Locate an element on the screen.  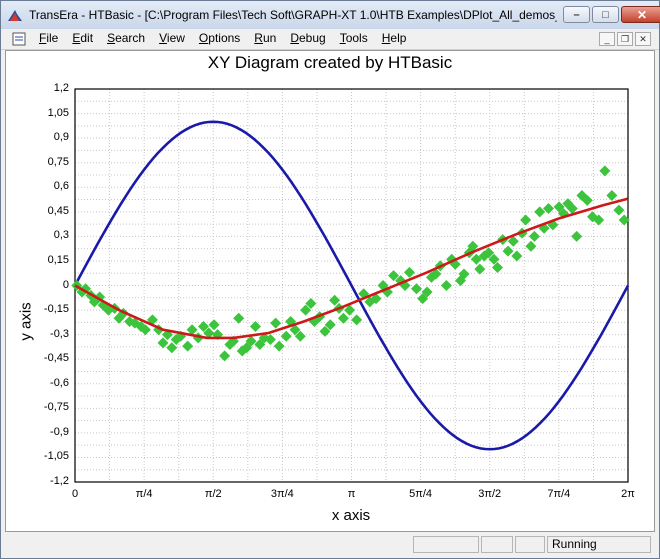
close-button: ✕ is located at coordinates (640, 14).